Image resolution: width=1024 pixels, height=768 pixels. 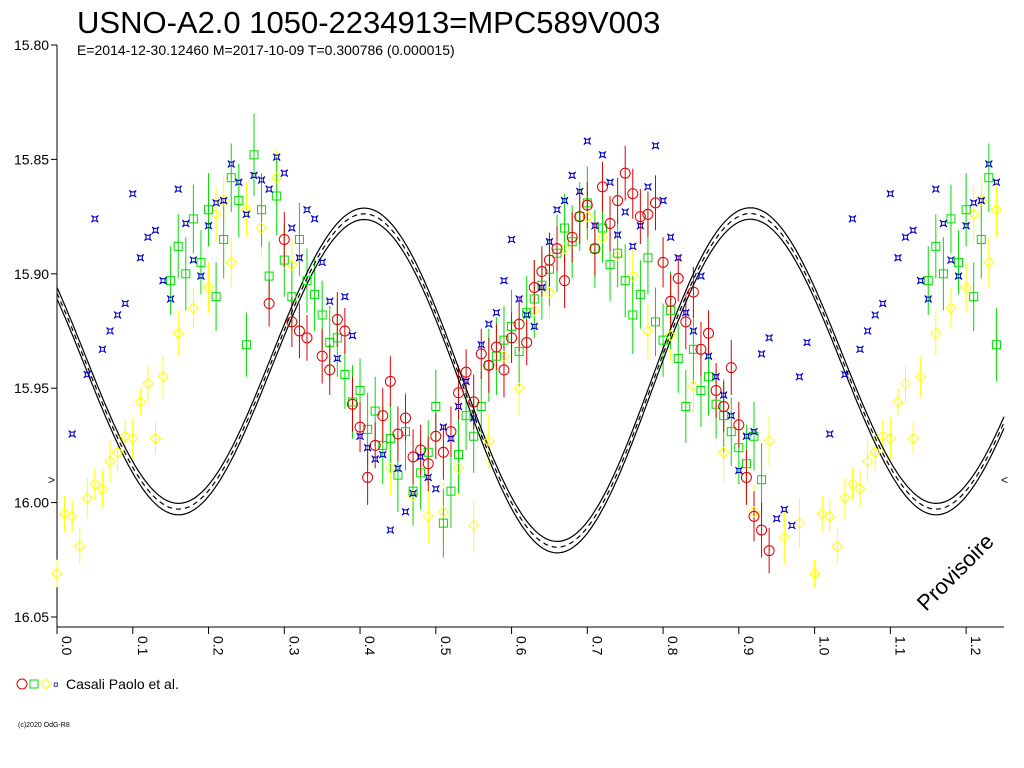 I want to click on x-tick-label: 0.2, so click(x=219, y=646).